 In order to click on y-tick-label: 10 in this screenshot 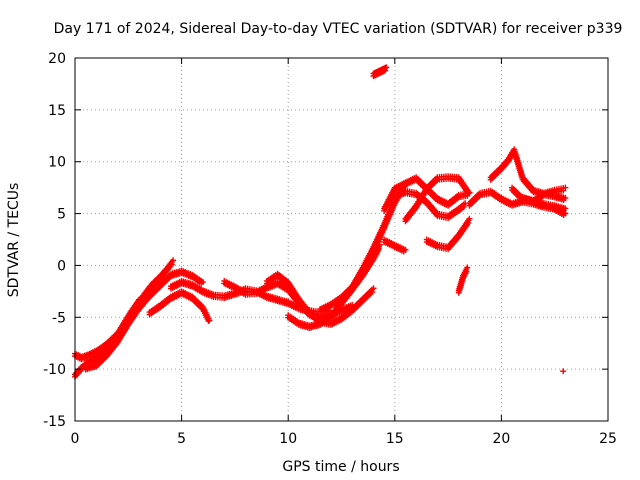, I will do `click(57, 163)`.